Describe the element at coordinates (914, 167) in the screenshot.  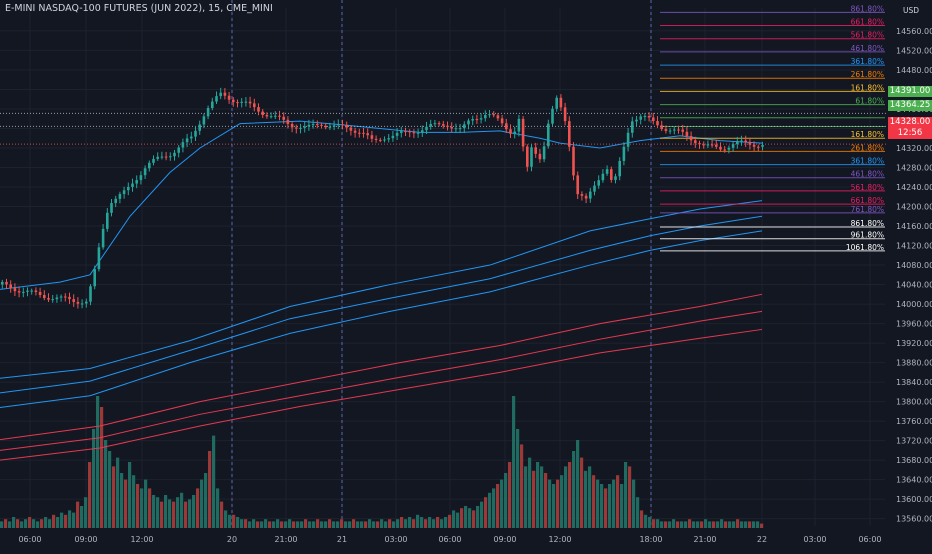
I see `y-tick-label: 14280.00` at that location.